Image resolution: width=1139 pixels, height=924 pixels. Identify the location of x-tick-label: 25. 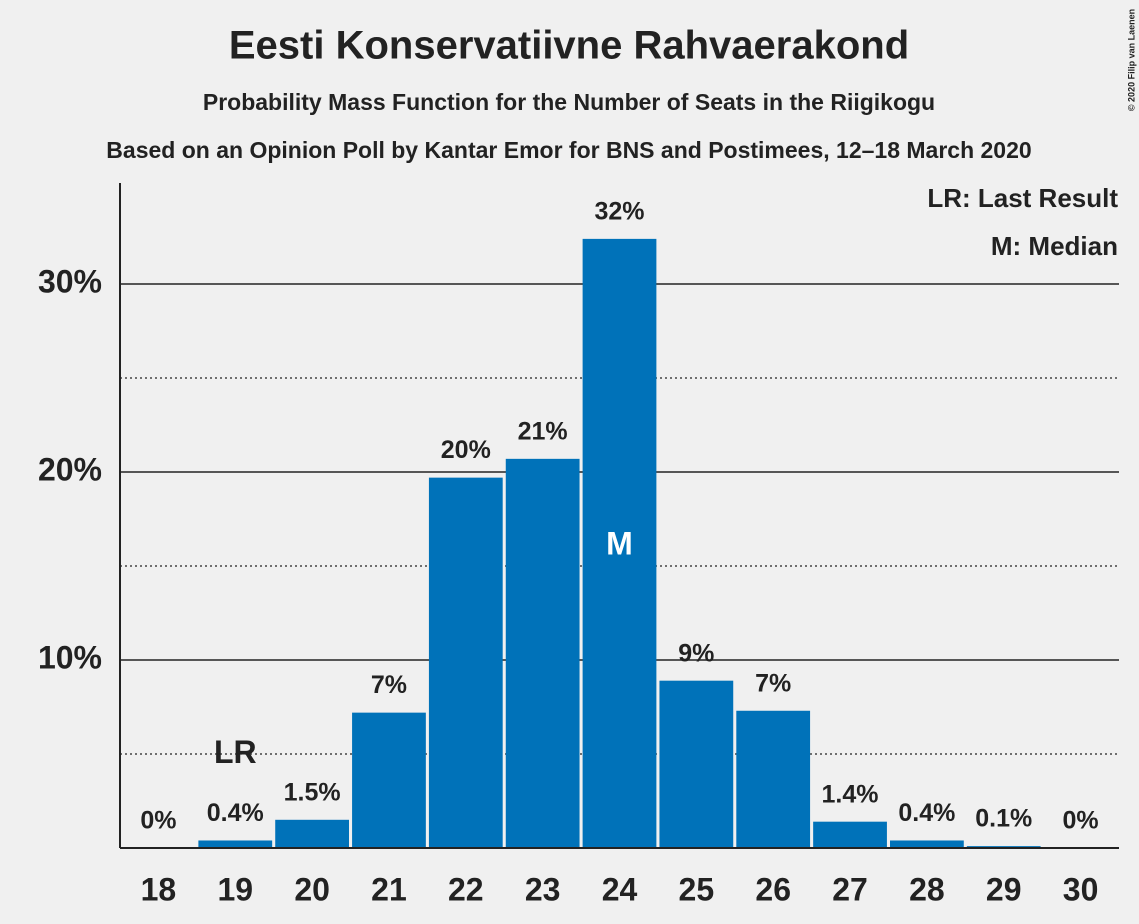
(697, 889).